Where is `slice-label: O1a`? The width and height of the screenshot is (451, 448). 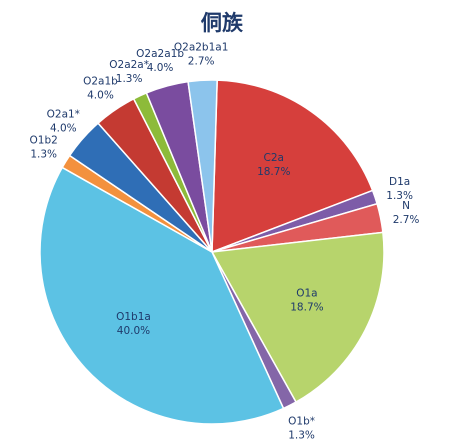
slice-label: O1a is located at coordinates (306, 294).